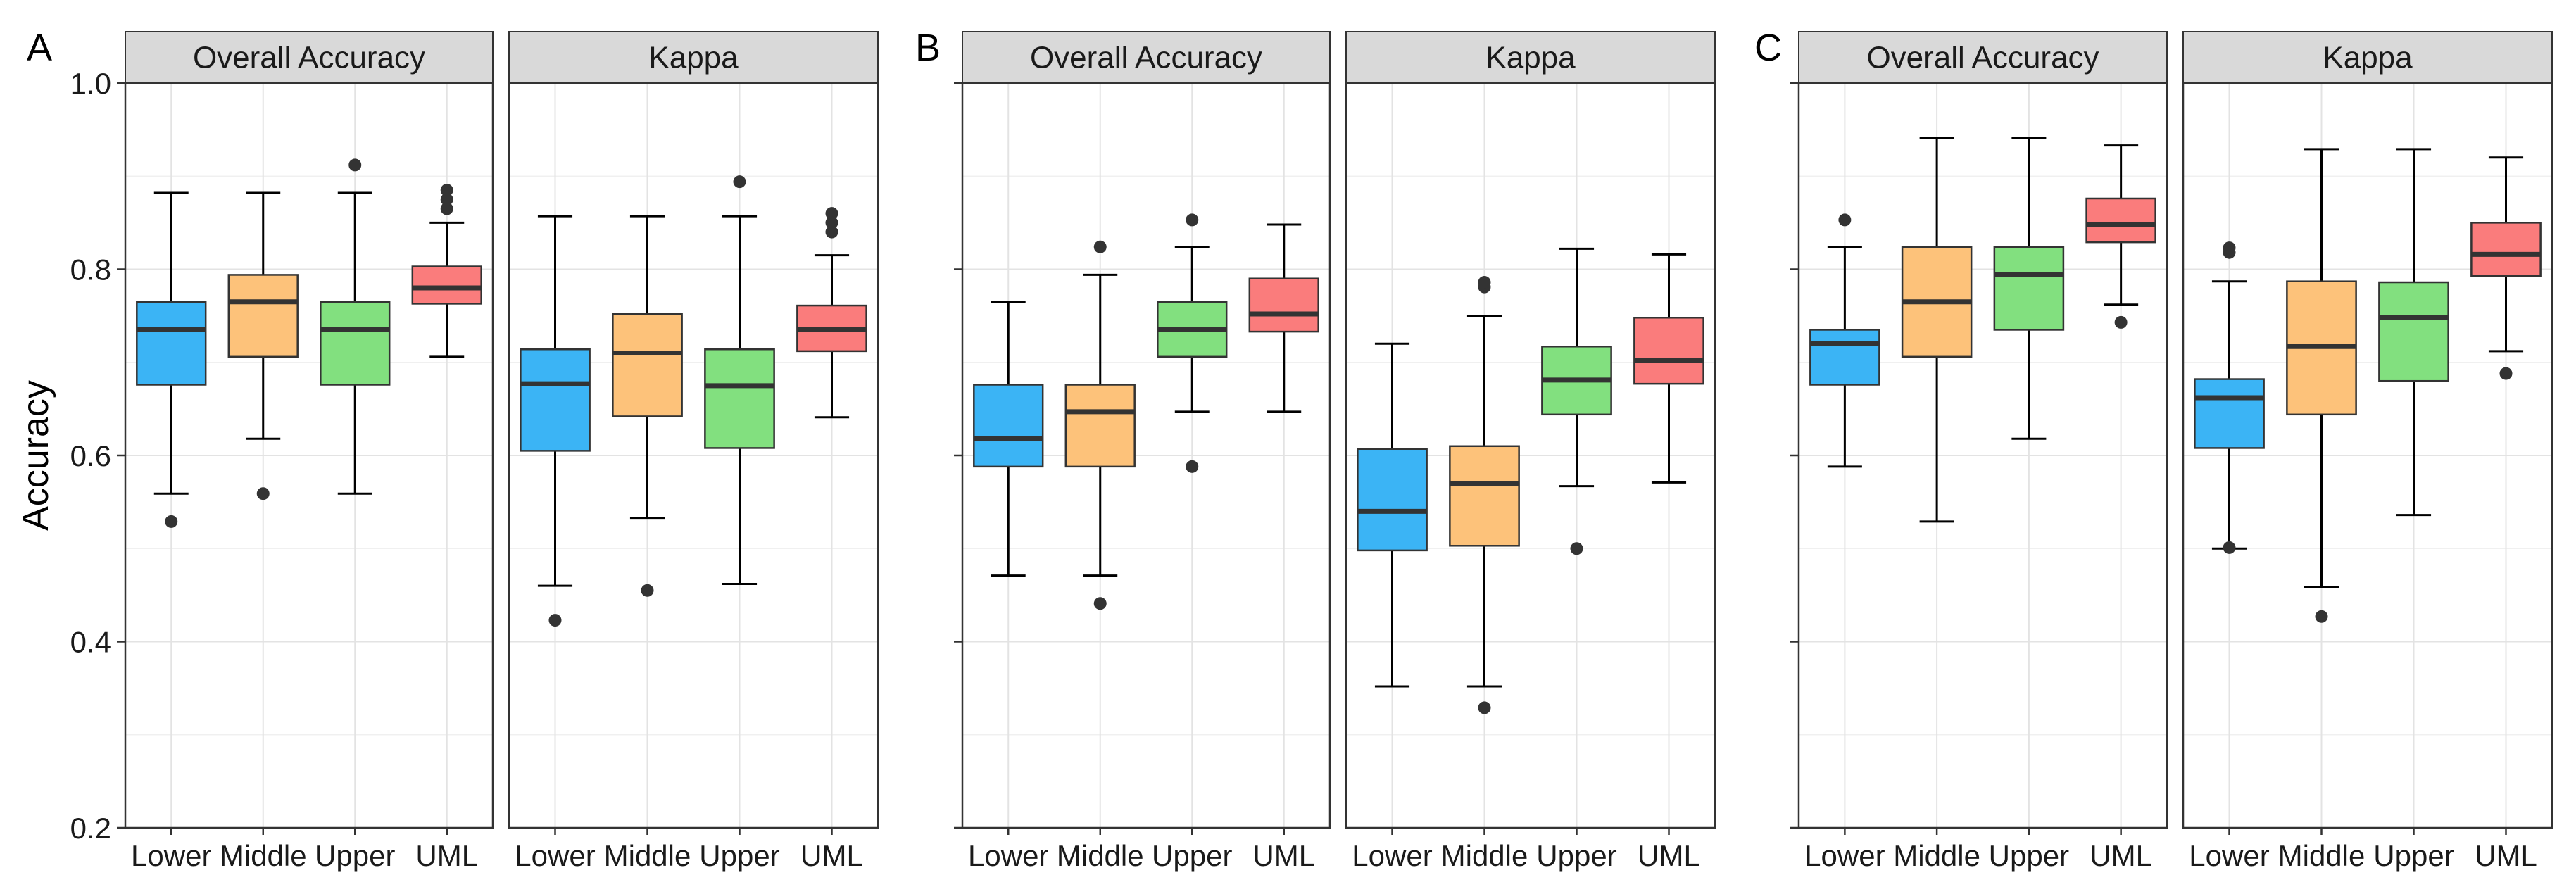 This screenshot has width=2576, height=894. Describe the element at coordinates (91, 270) in the screenshot. I see `y-tick-label: 0.8` at that location.